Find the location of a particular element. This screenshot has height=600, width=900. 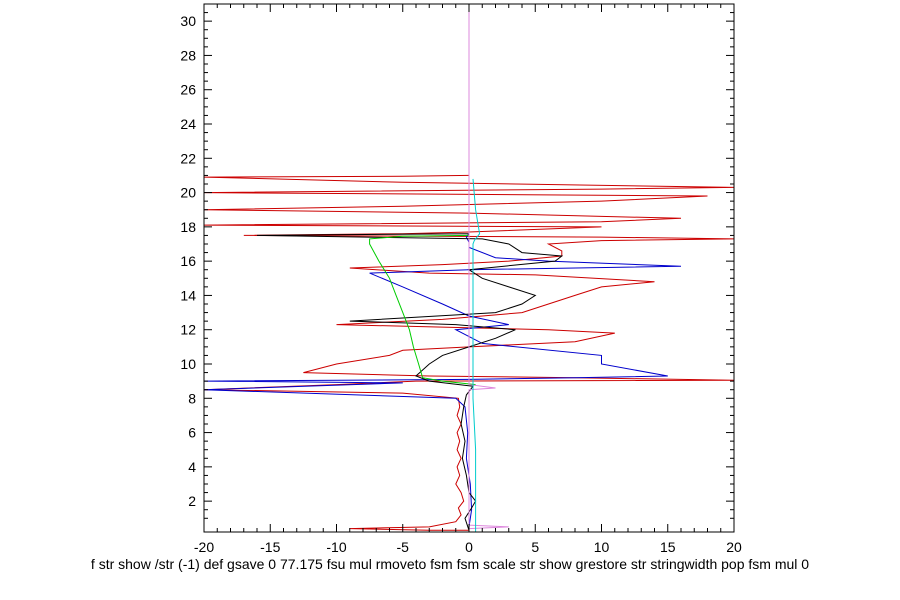

x-tick-label: 10 is located at coordinates (602, 547).